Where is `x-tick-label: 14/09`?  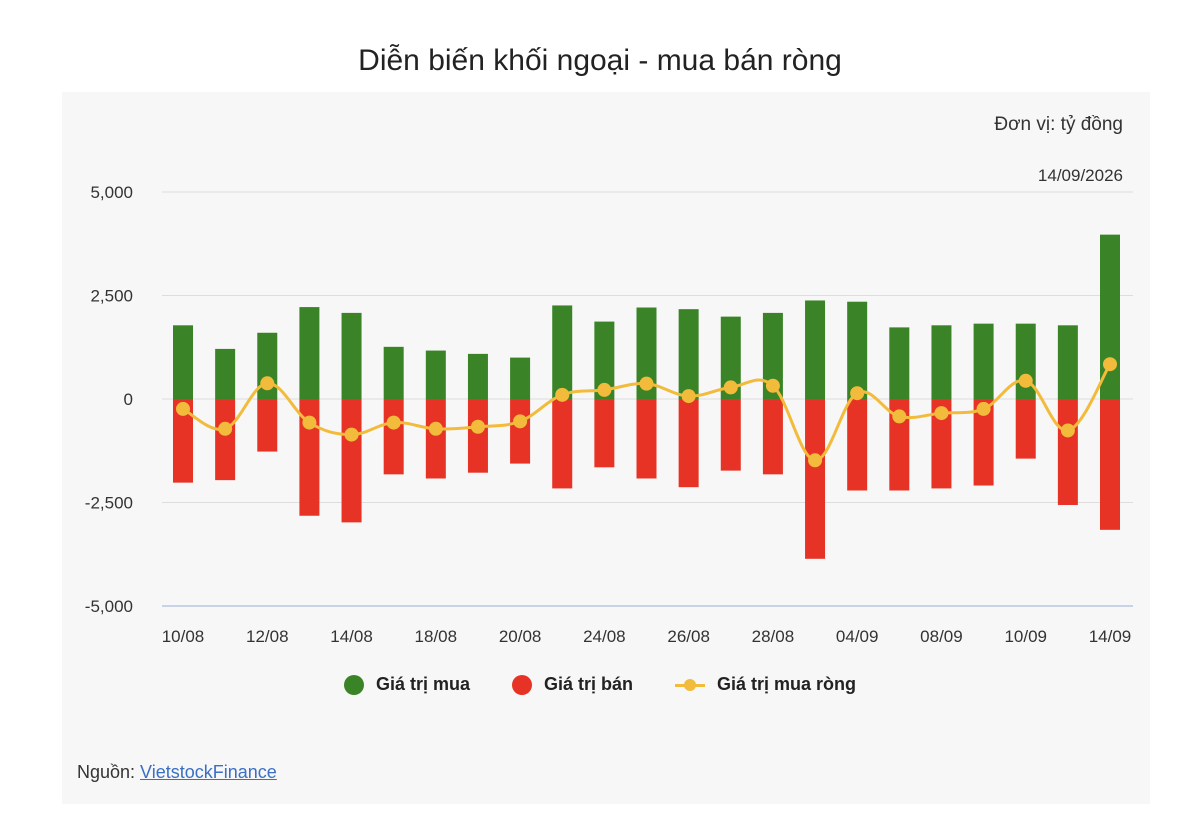 x-tick-label: 14/09 is located at coordinates (1110, 636).